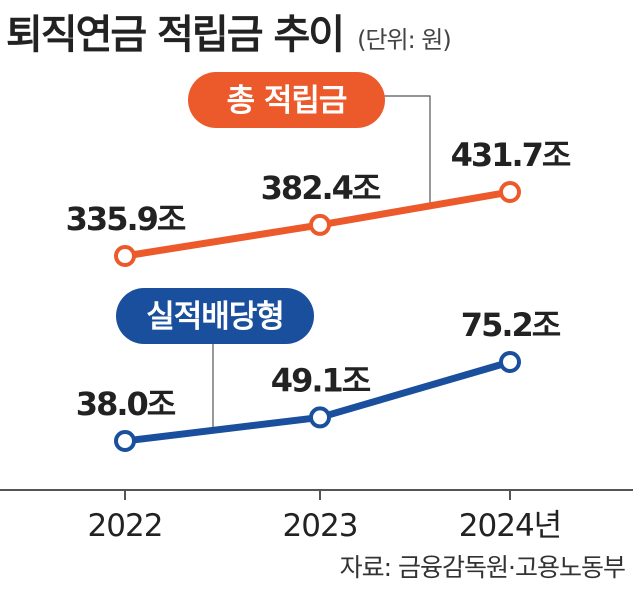  I want to click on data-label: 75.2조, so click(511, 325).